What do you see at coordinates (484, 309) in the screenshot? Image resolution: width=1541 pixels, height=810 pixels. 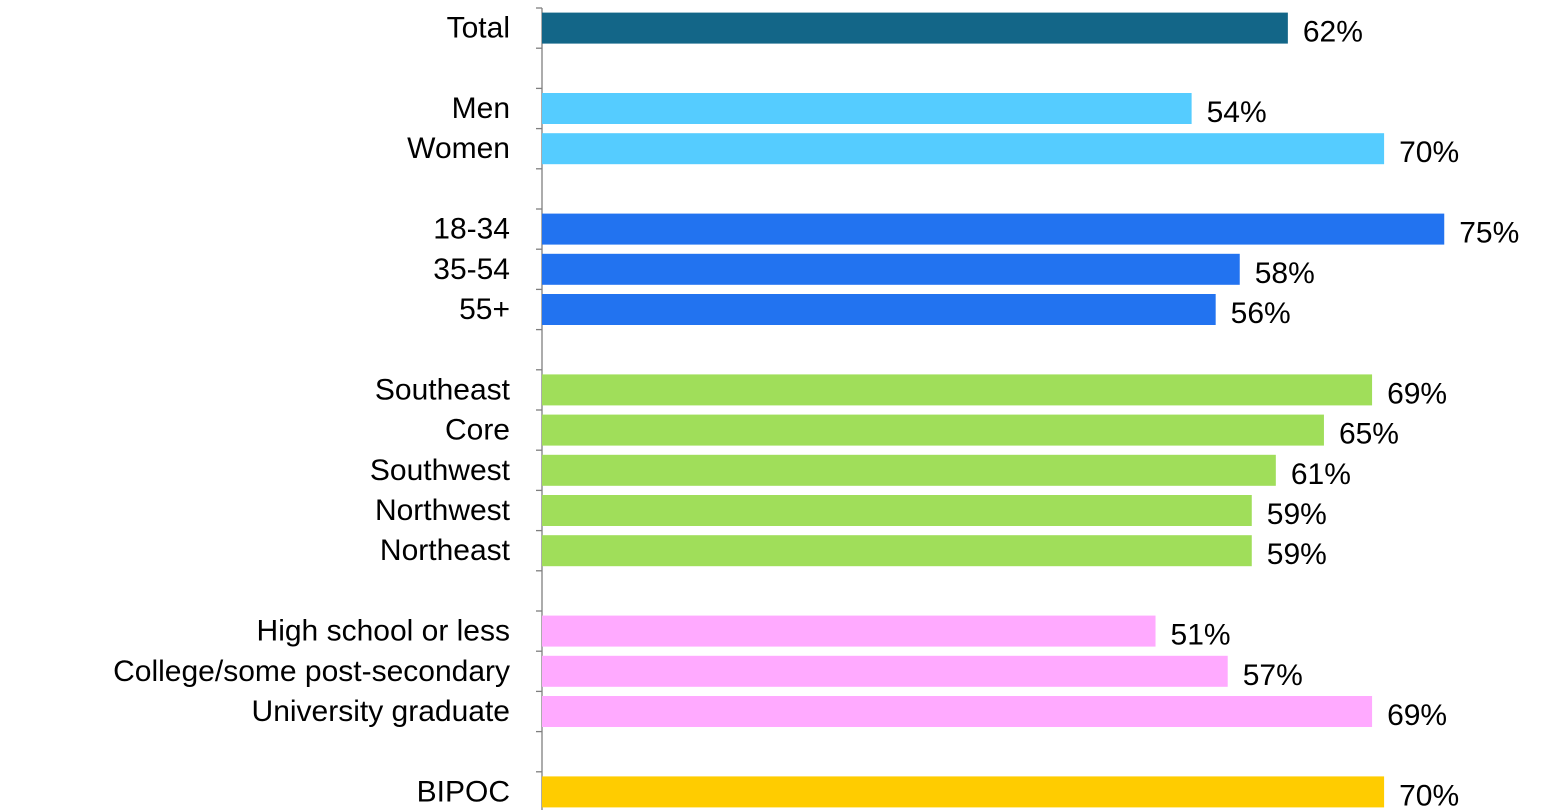 I see `category-label-2-2: 55+` at bounding box center [484, 309].